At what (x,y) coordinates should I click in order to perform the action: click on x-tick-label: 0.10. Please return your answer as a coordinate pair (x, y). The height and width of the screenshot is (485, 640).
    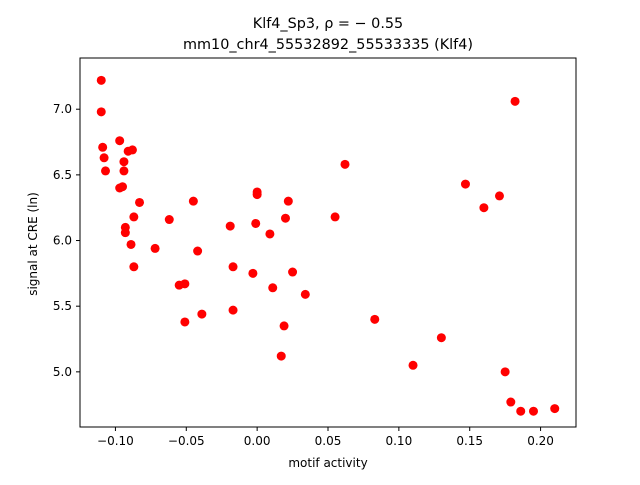
    Looking at the image, I should click on (398, 441).